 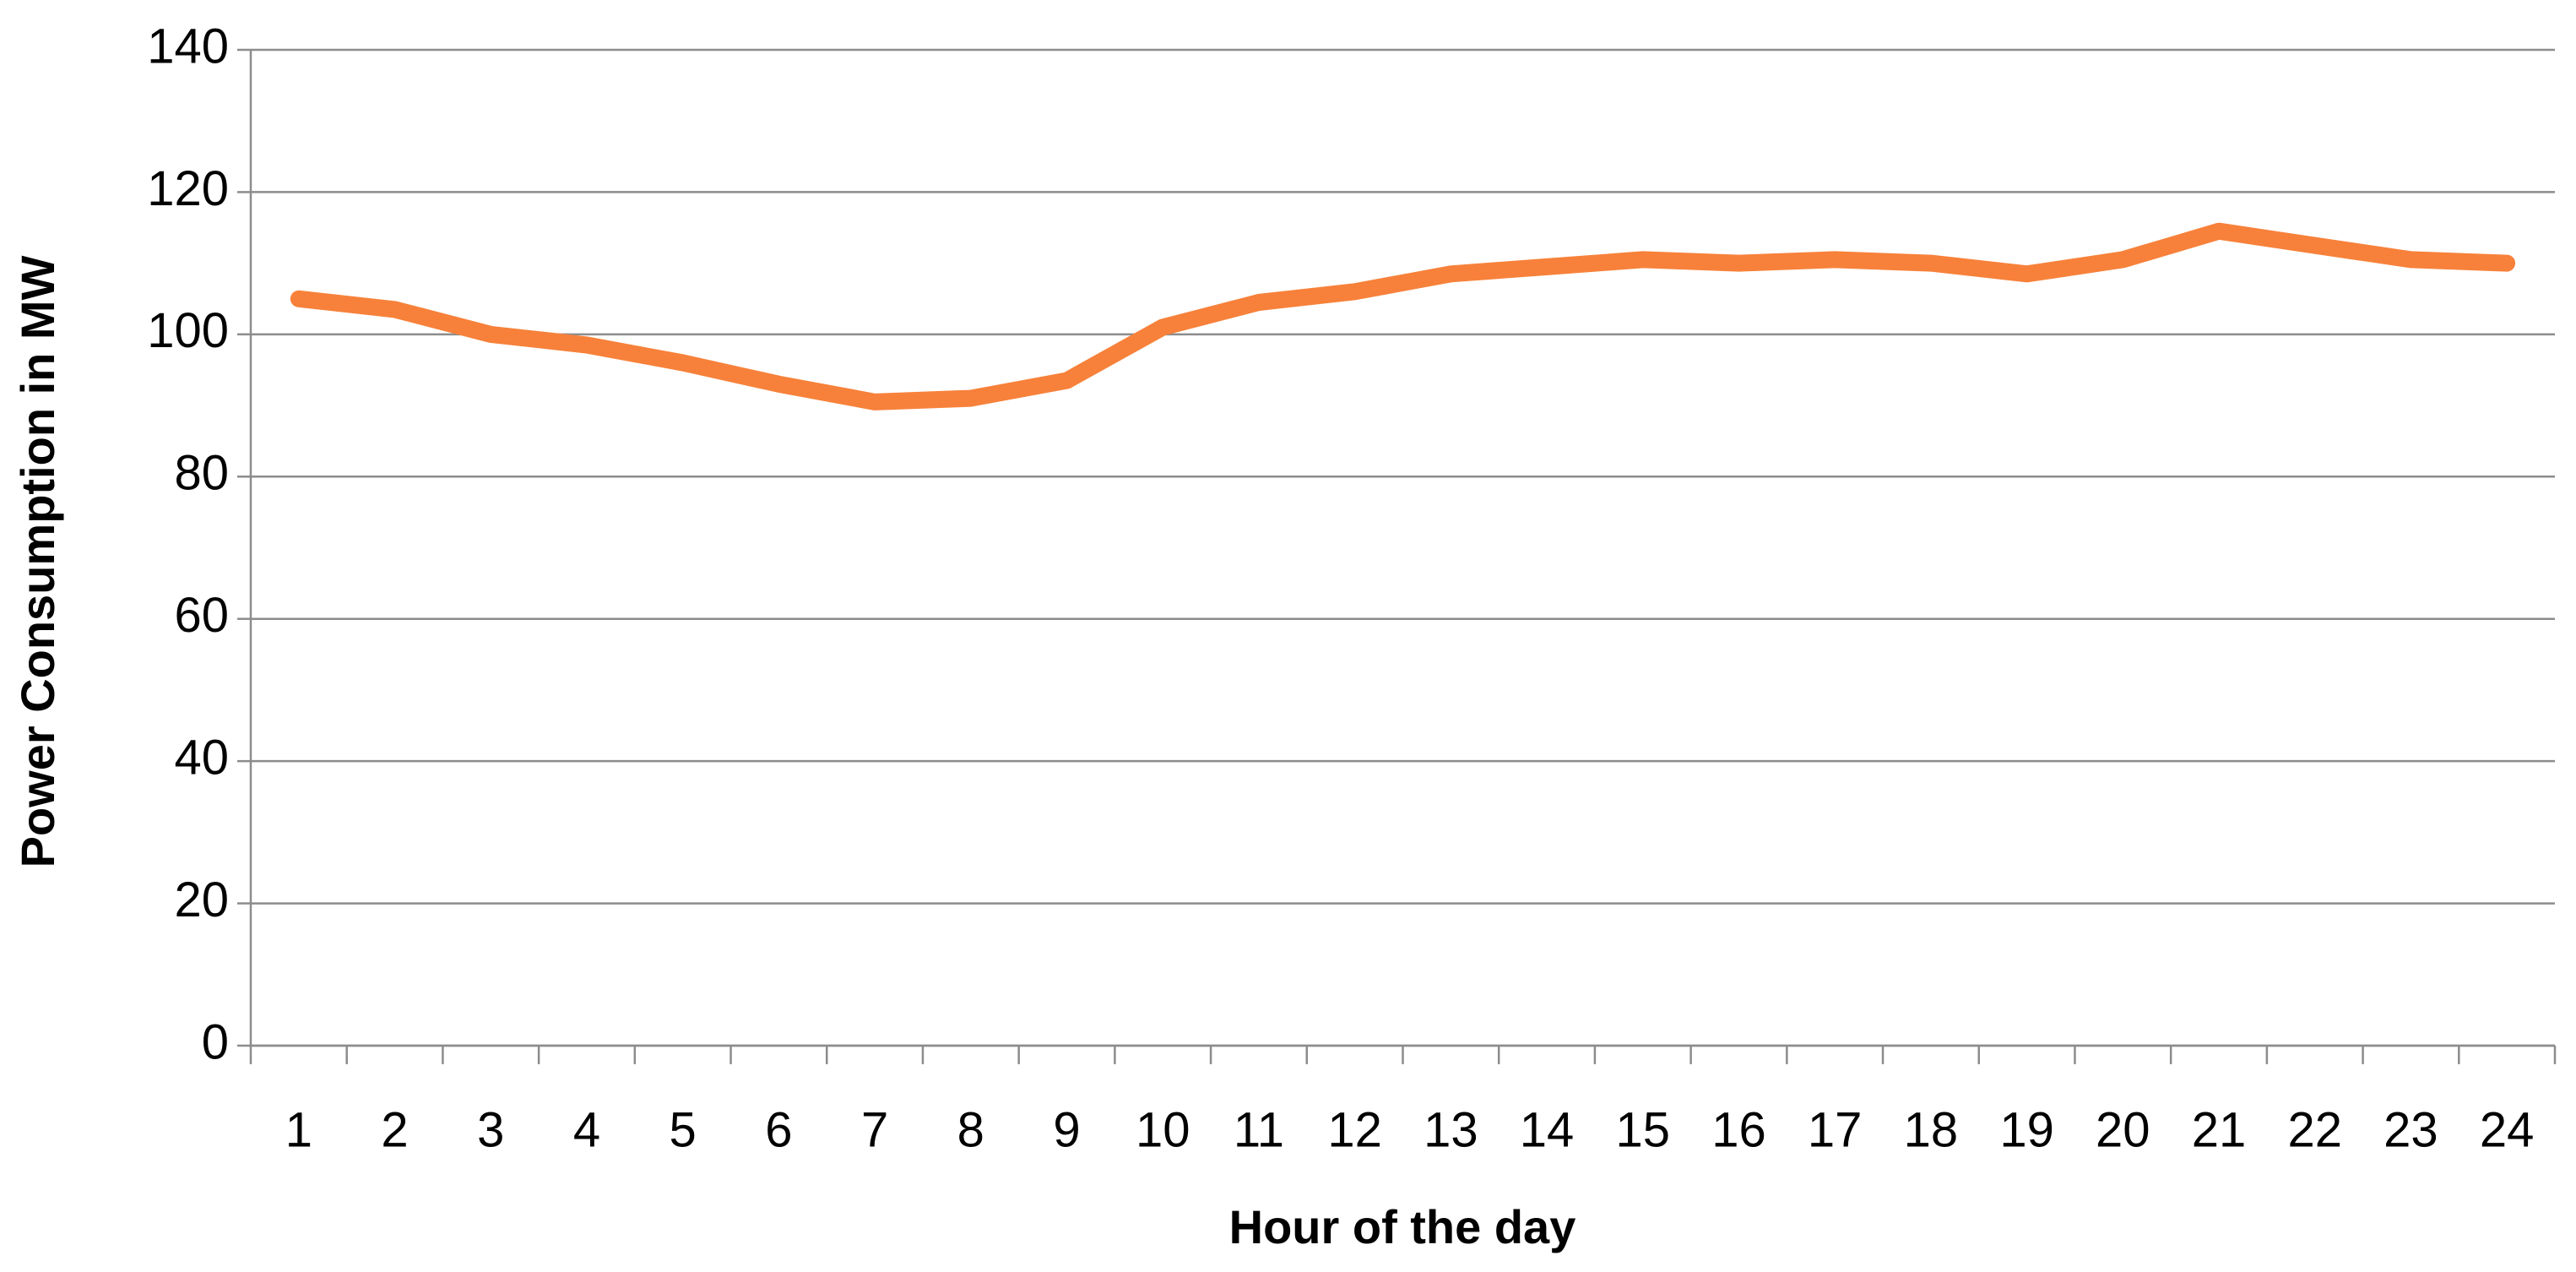 What do you see at coordinates (490, 1129) in the screenshot?
I see `x-tick-label: 3` at bounding box center [490, 1129].